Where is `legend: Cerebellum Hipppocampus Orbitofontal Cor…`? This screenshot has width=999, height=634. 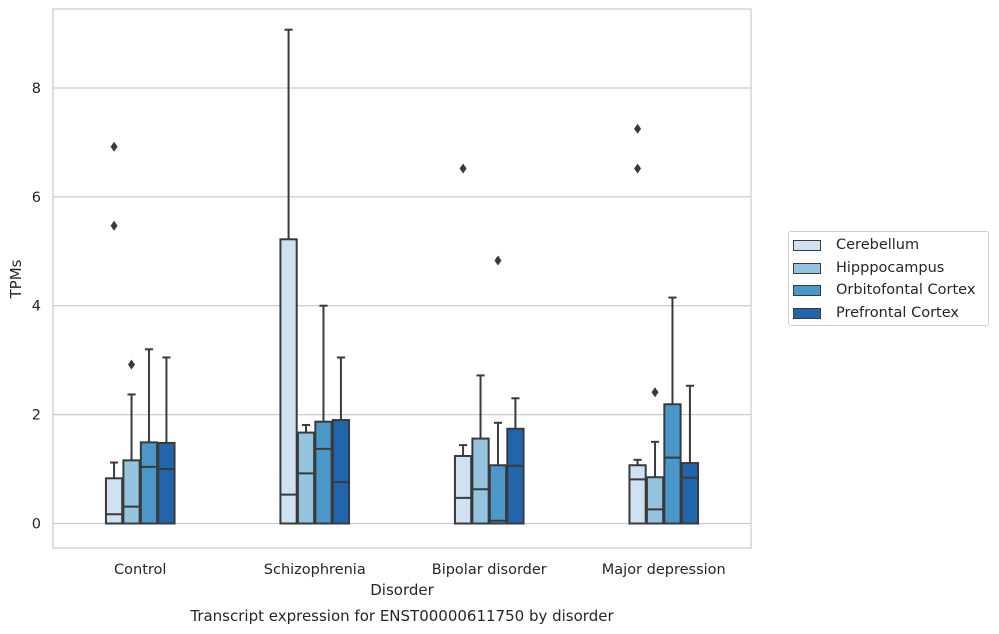
legend: Cerebellum Hipppocampus Orbitofontal Cor… is located at coordinates (888, 278).